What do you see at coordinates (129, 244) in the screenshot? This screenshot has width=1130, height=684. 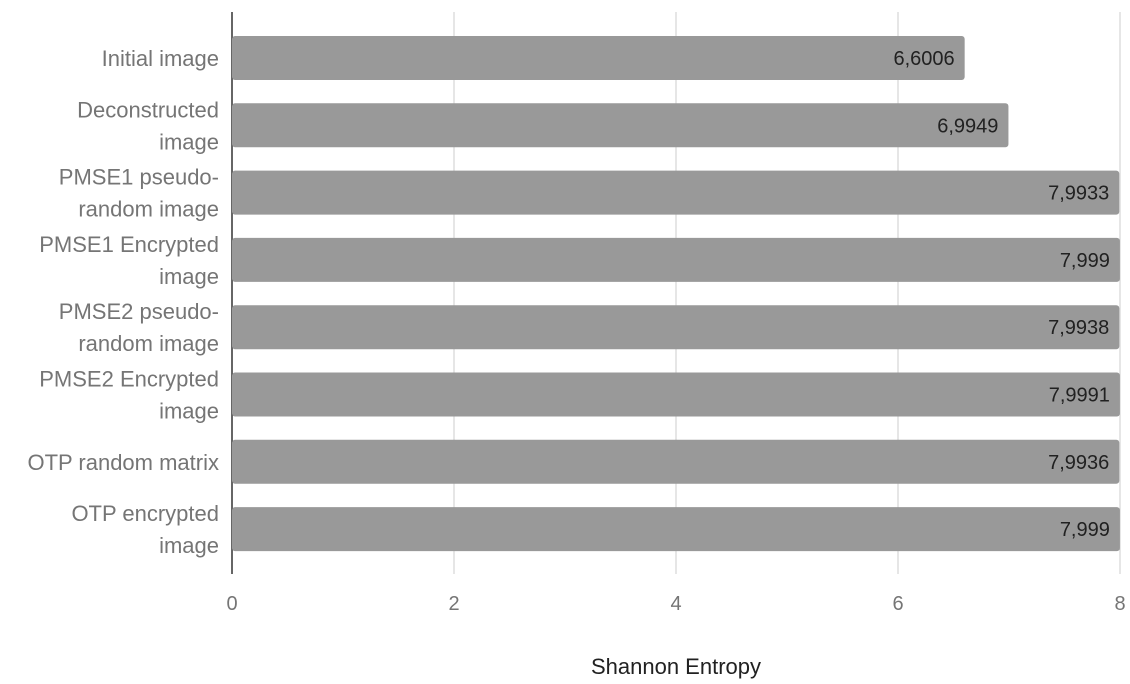 I see `category-label: PMSE1 Encrypted` at bounding box center [129, 244].